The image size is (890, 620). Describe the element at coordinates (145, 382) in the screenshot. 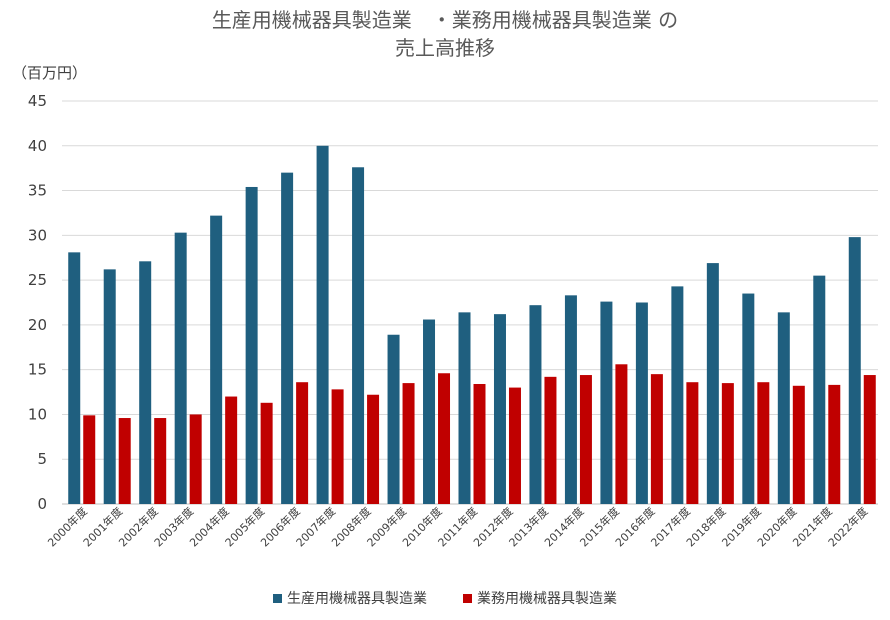

I see `bar-series-1-2002年度` at that location.